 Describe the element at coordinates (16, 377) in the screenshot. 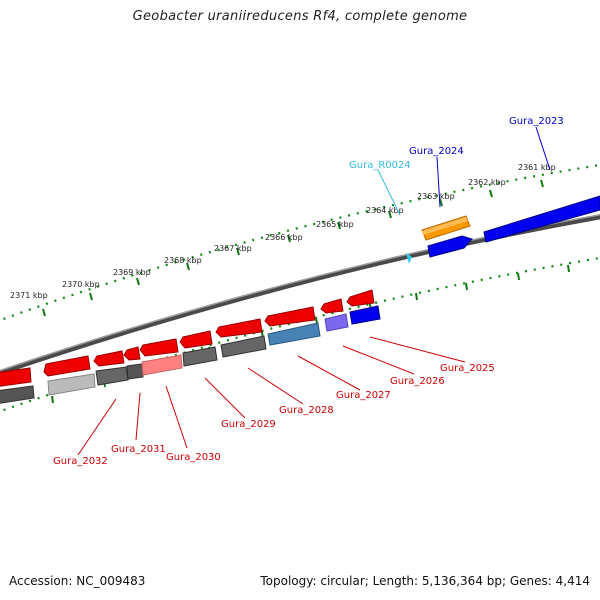

I see `gene-red-a` at that location.